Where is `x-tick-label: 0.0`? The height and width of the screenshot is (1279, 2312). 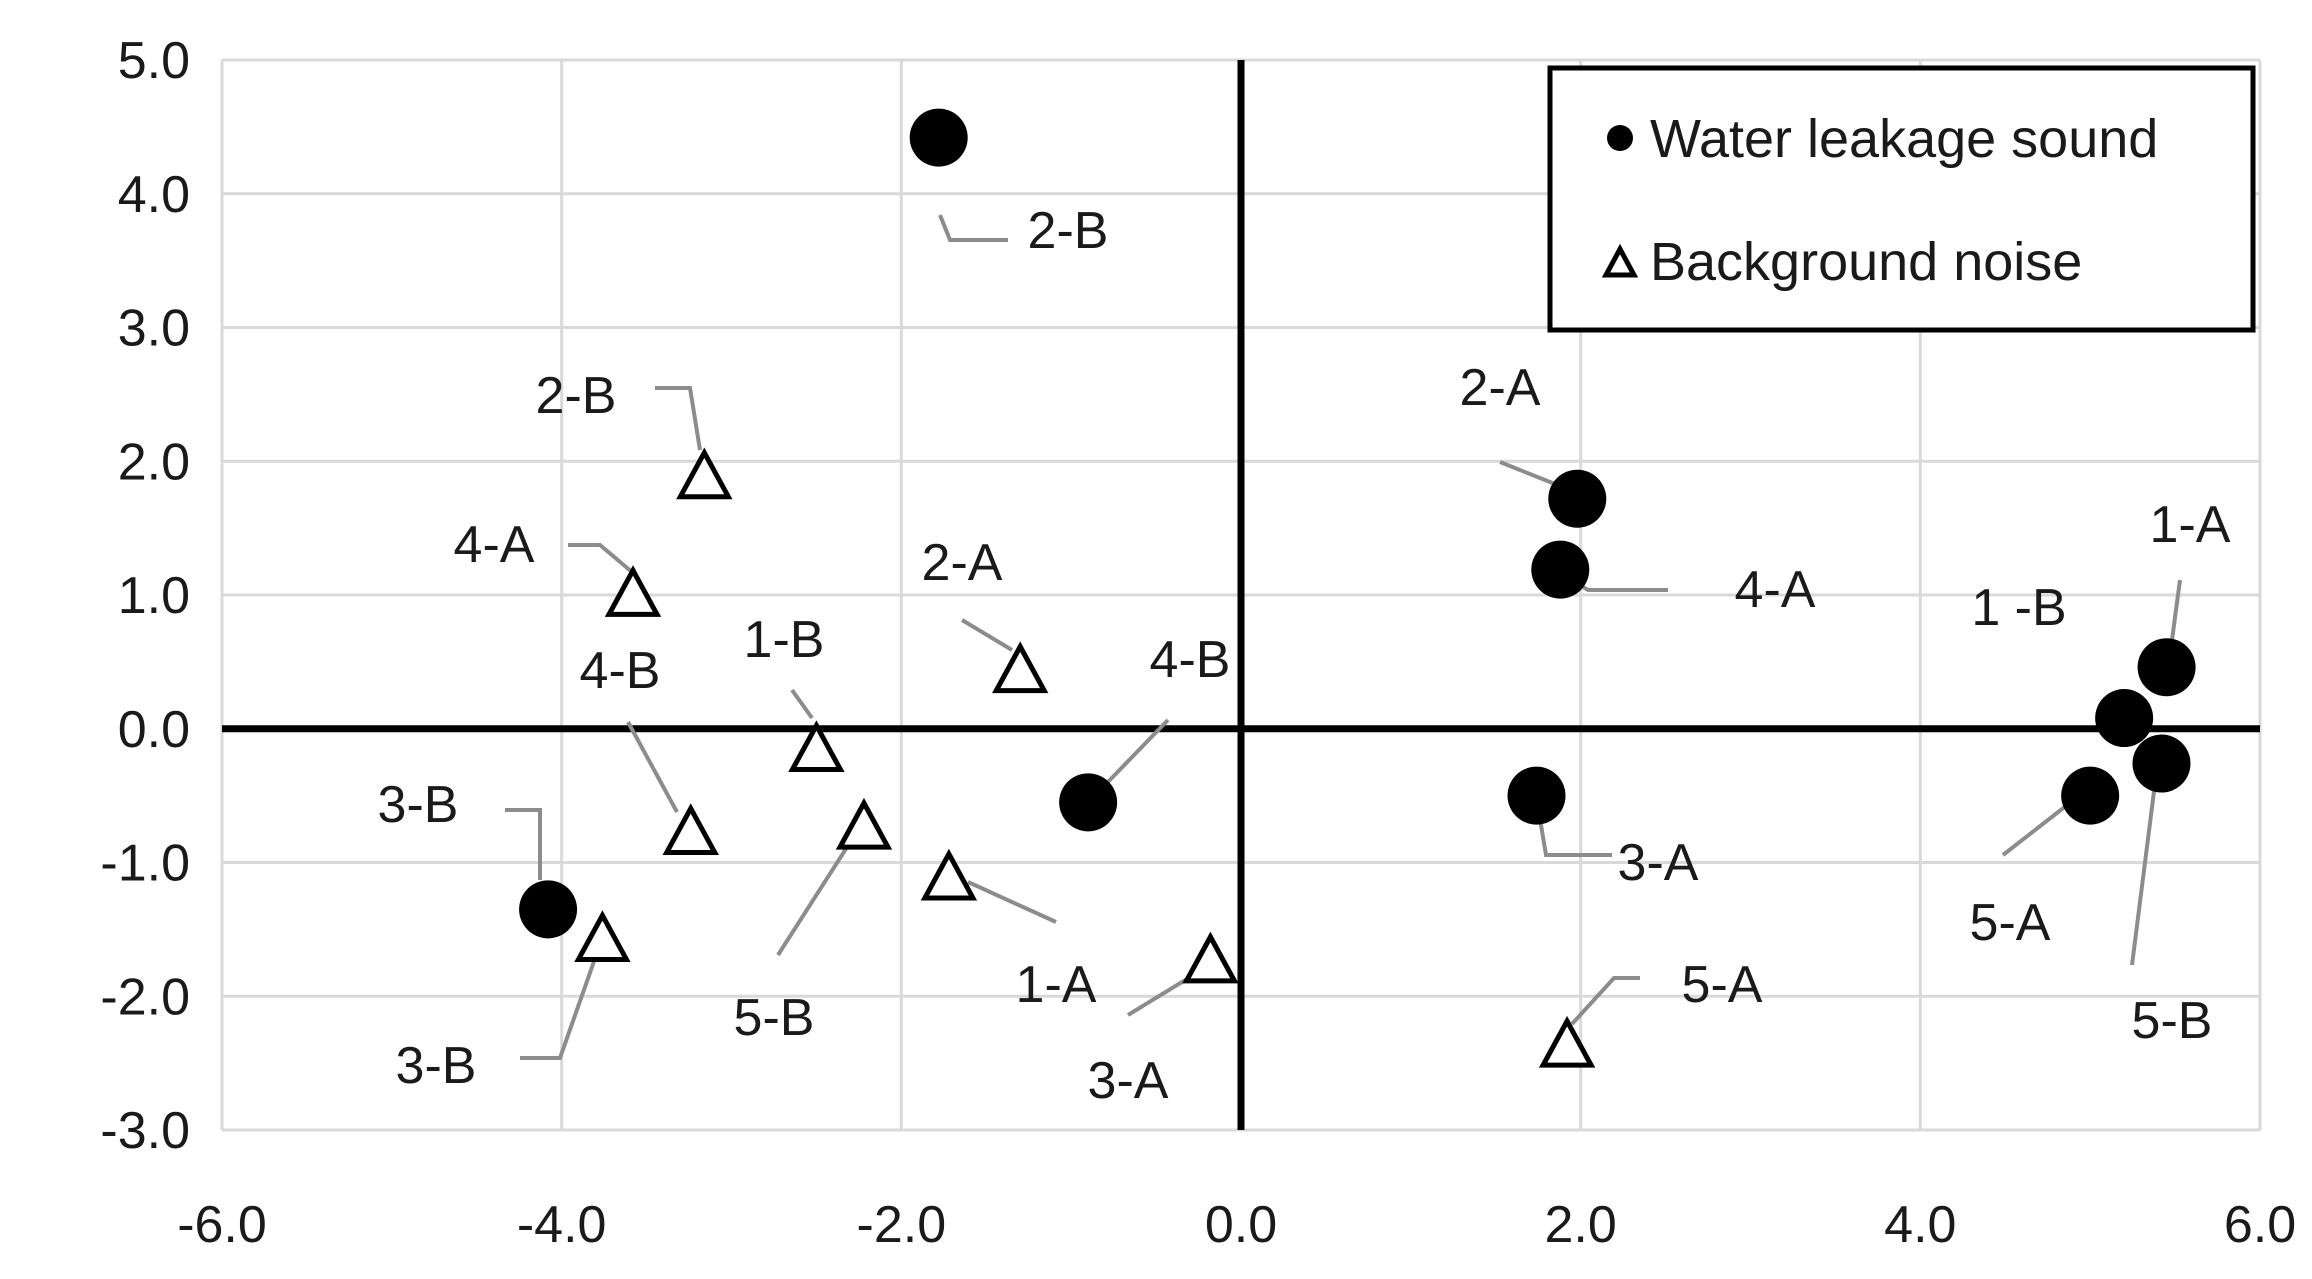
x-tick-label: 0.0 is located at coordinates (1241, 1225).